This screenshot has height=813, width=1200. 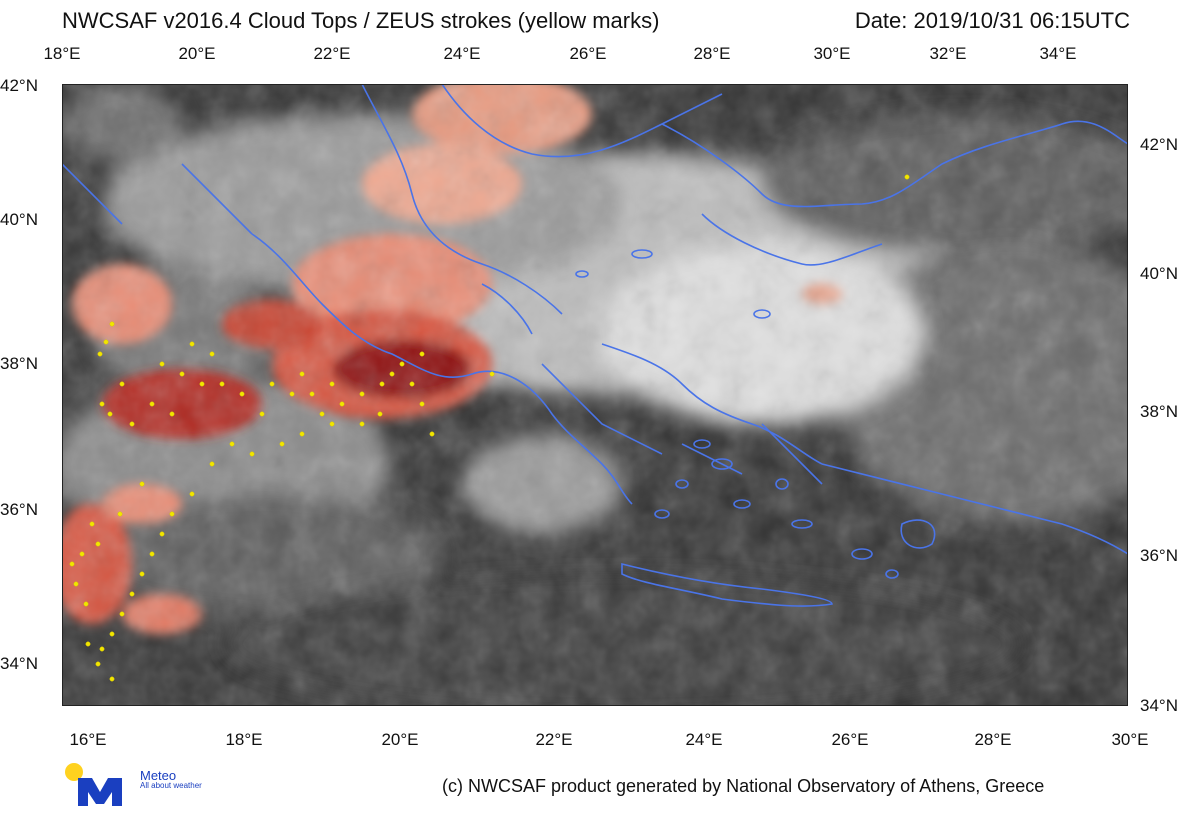 I want to click on right-lat-label: 36°N, so click(x=1159, y=555).